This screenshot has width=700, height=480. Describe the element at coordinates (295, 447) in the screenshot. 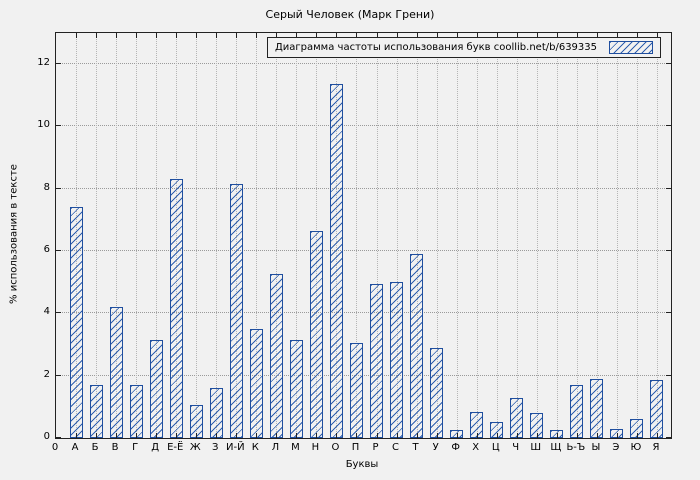

I see `x-tick-label: М` at that location.